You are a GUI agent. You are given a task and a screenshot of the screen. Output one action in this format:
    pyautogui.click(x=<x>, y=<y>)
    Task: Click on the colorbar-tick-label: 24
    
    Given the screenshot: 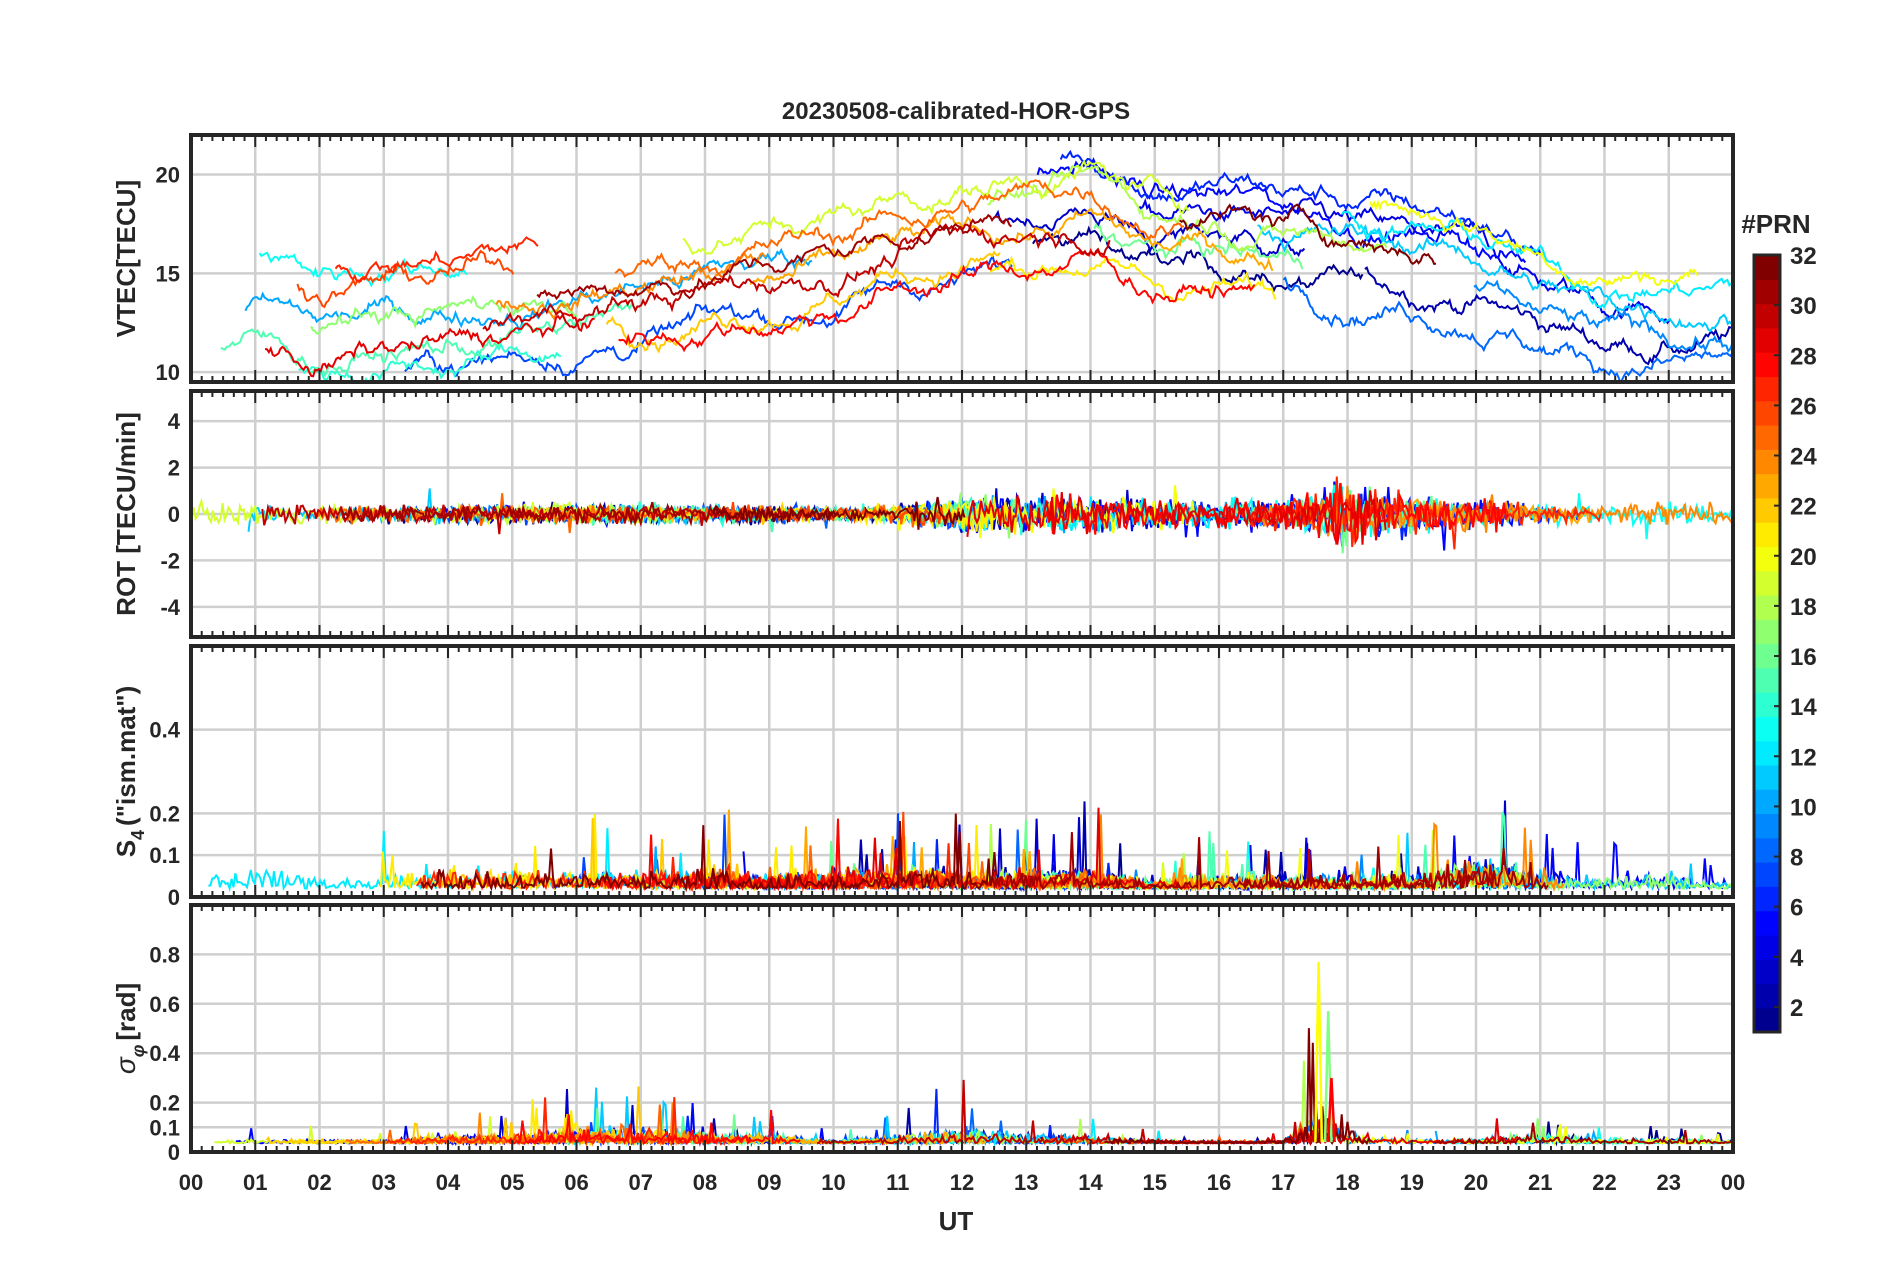 What is the action you would take?
    pyautogui.click(x=1803, y=457)
    